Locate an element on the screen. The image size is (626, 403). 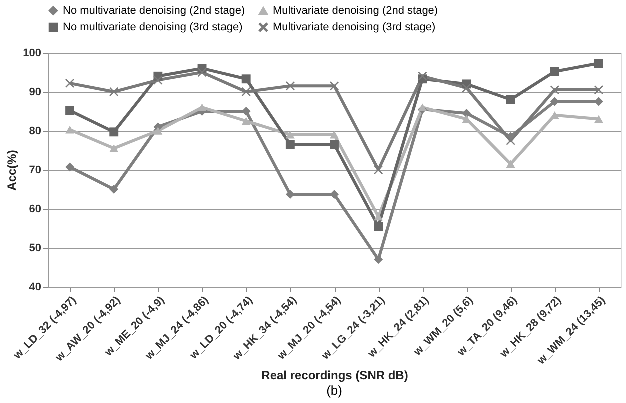
text: (b) is located at coordinates (334, 390).